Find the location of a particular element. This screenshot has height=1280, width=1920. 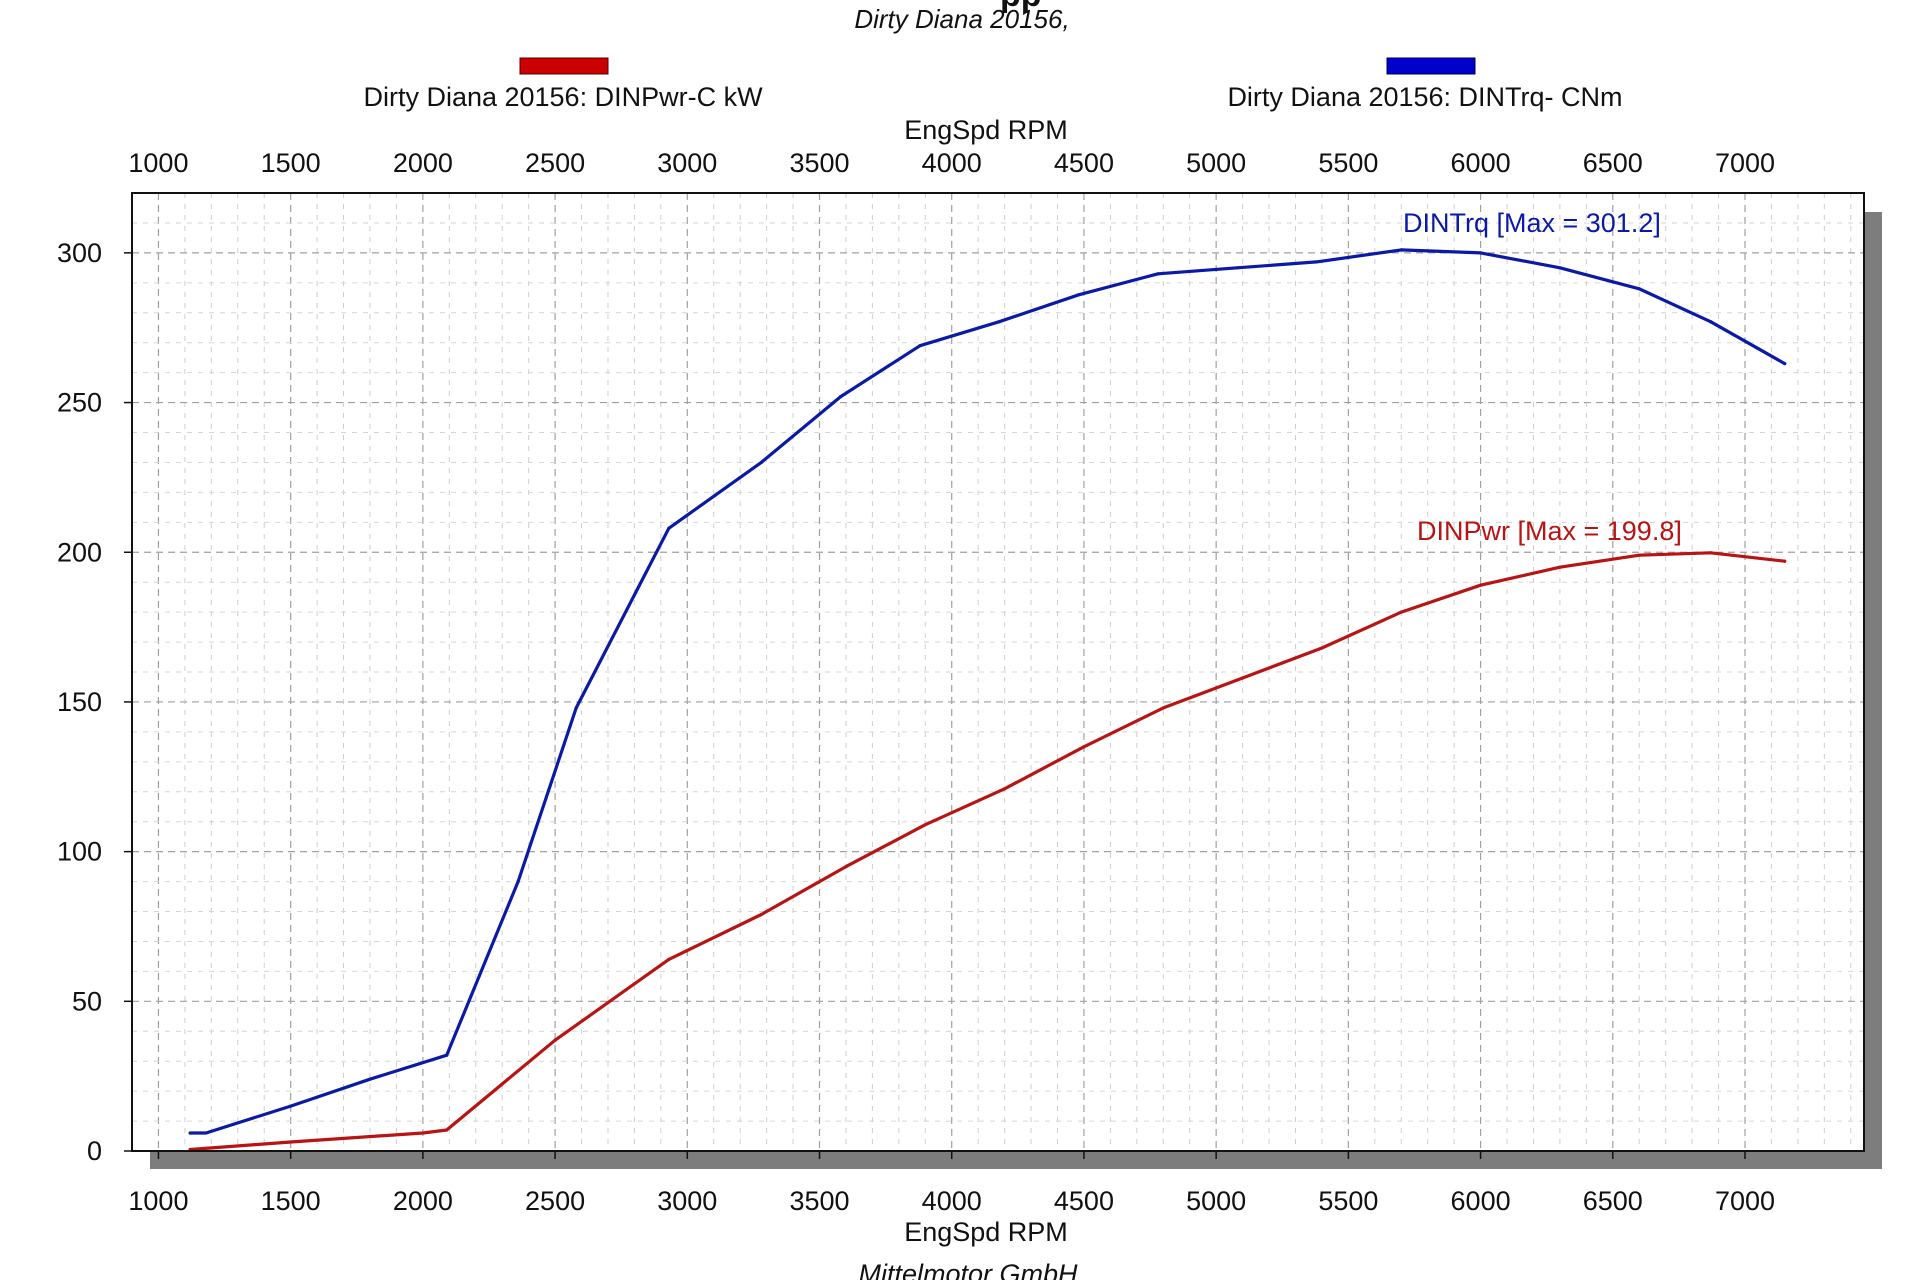

legend-label-power: Dirty Diana 20156: DINPwr-C kW is located at coordinates (563, 97).